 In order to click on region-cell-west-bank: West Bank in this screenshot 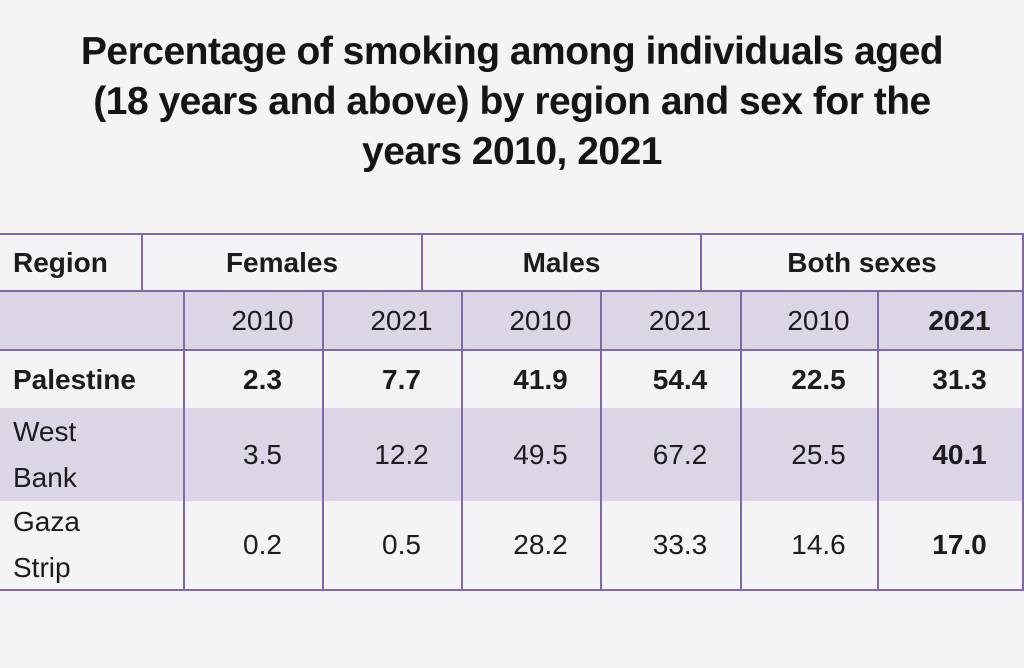, I will do `click(92, 454)`.